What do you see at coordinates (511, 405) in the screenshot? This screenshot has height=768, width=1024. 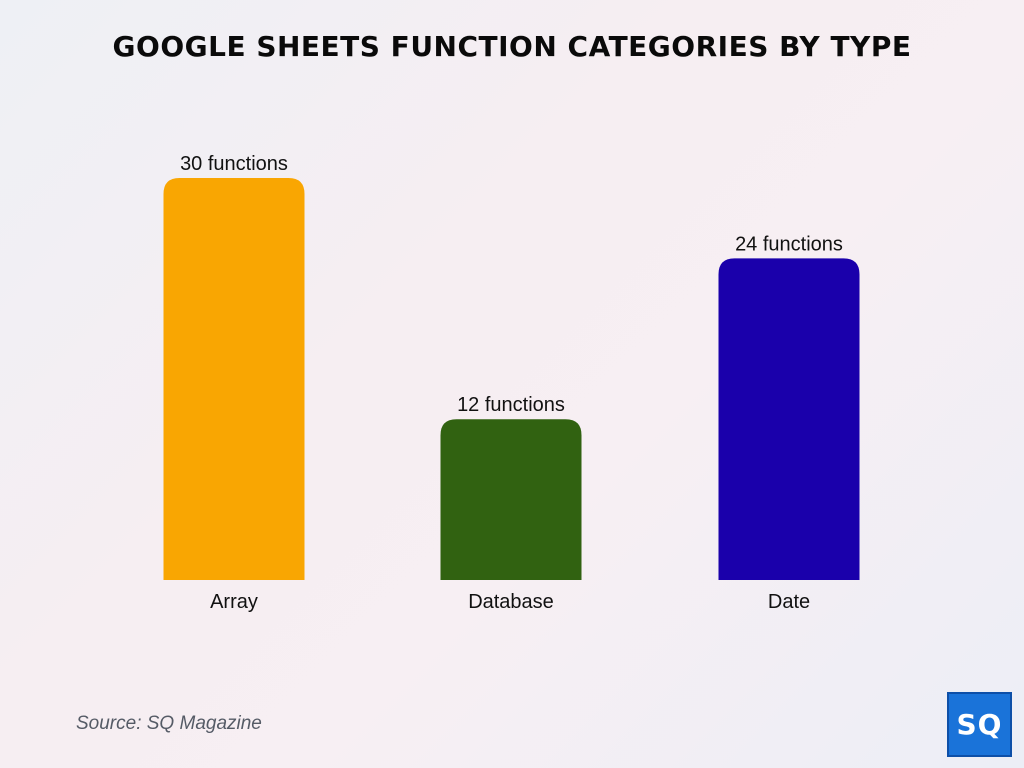 I see `data-label-database: 12 functions` at bounding box center [511, 405].